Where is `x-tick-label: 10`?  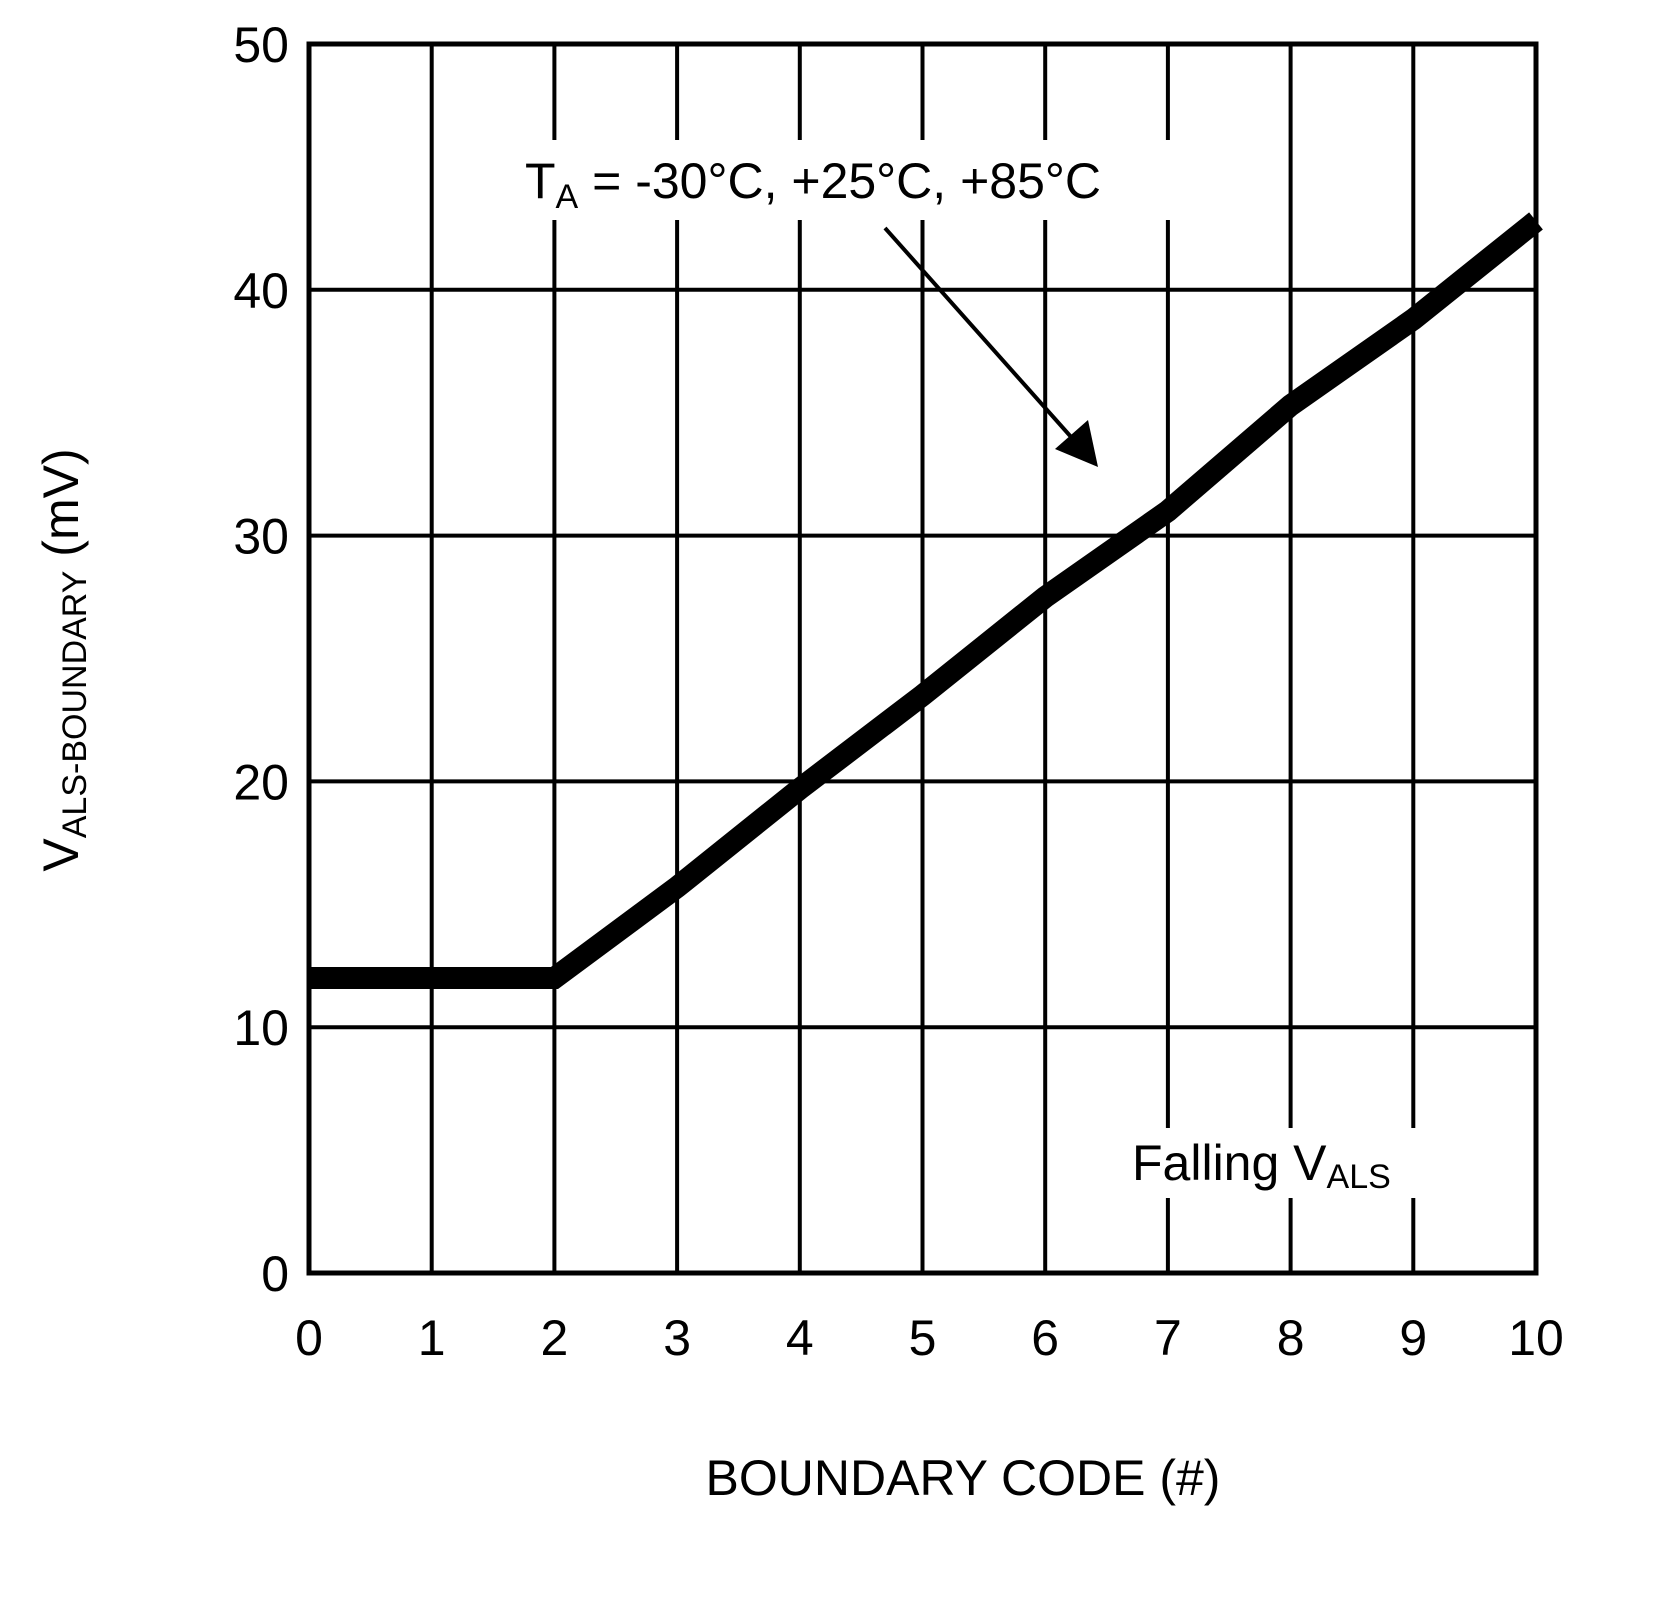 x-tick-label: 10 is located at coordinates (1536, 1338).